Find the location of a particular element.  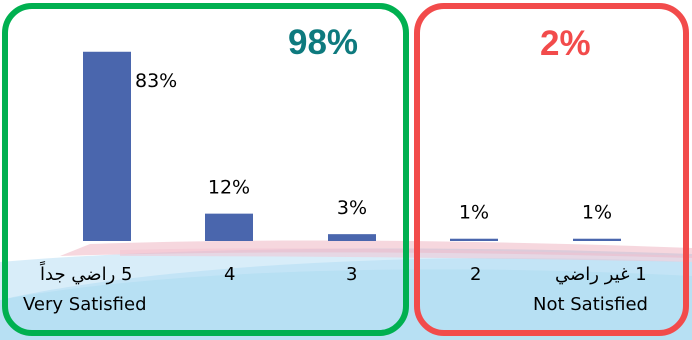

value-label-category-2: 1% is located at coordinates (474, 213).